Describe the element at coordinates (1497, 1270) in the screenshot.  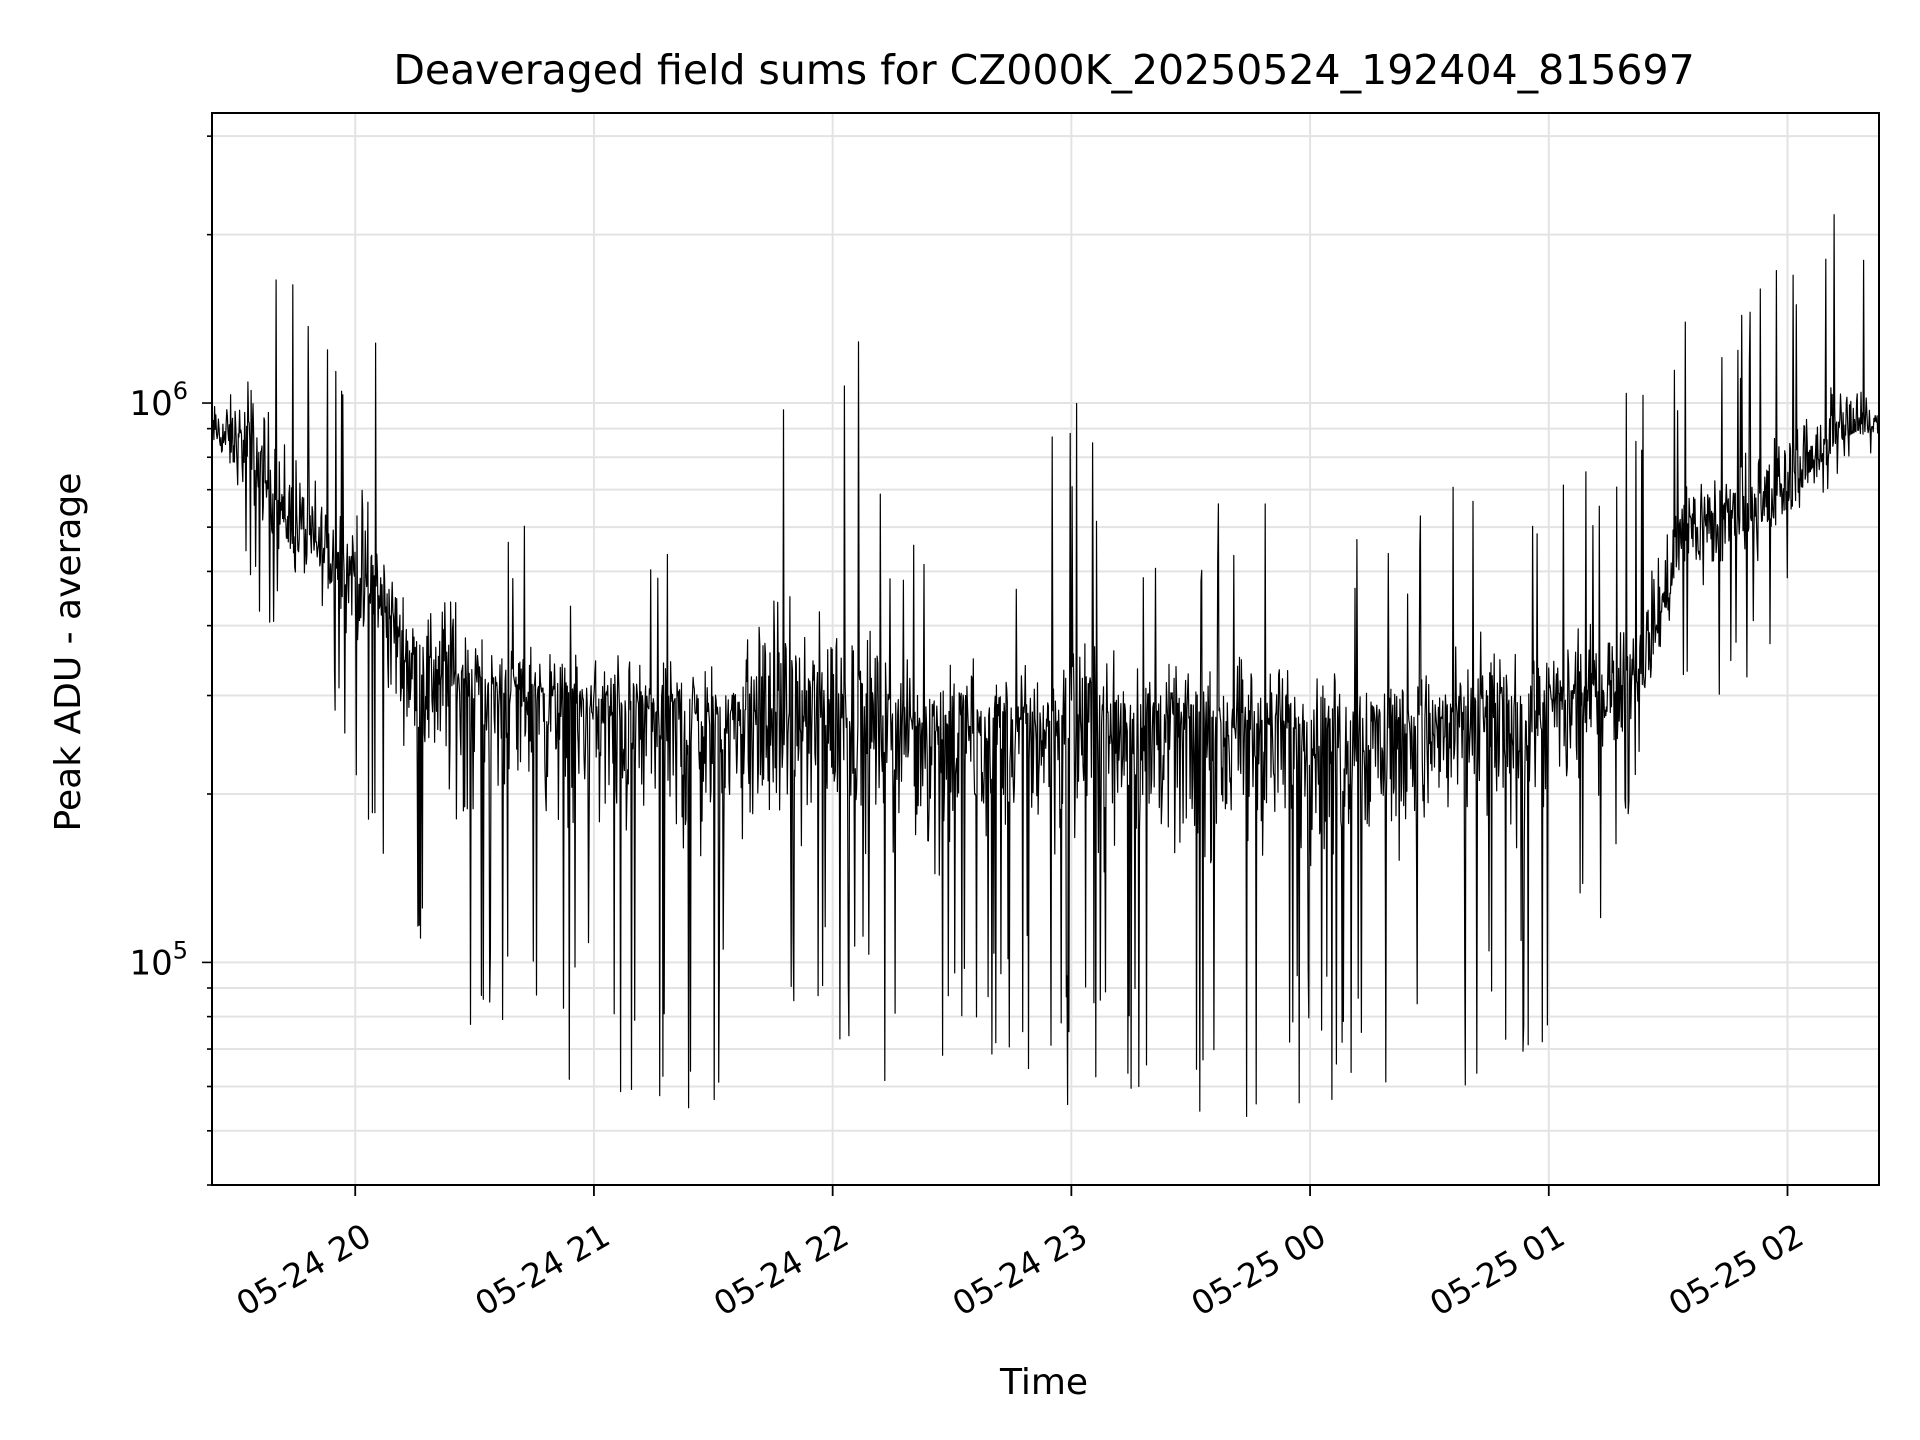
I see `x-tick-label: 05-25 01` at that location.